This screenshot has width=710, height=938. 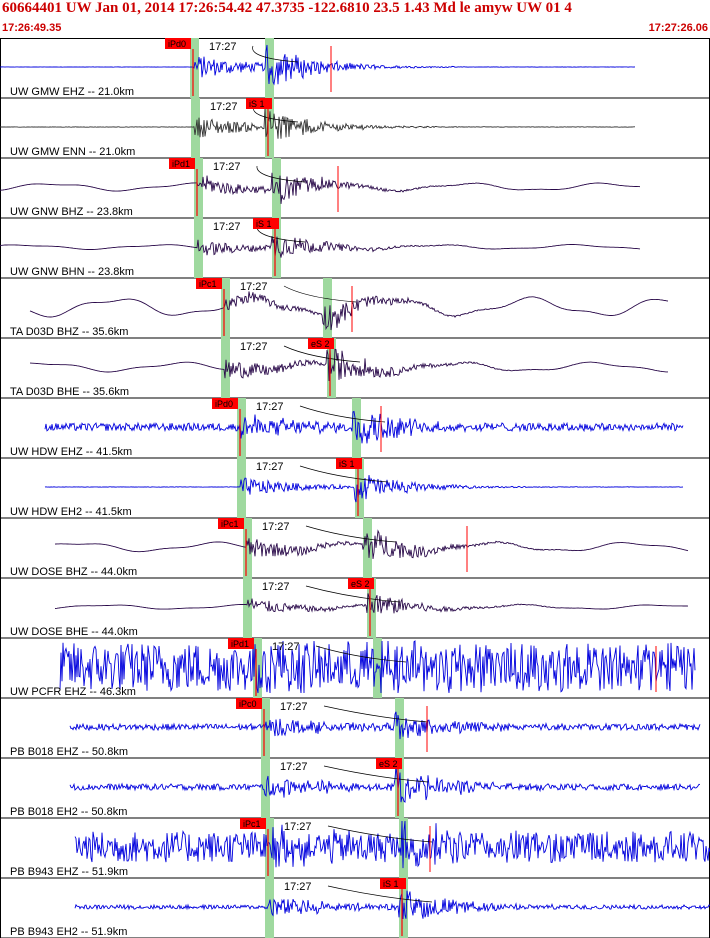 I want to click on trace-row: iPd1 17:27 UW PCFR EHZ -- 46.3km, so click(x=355, y=668).